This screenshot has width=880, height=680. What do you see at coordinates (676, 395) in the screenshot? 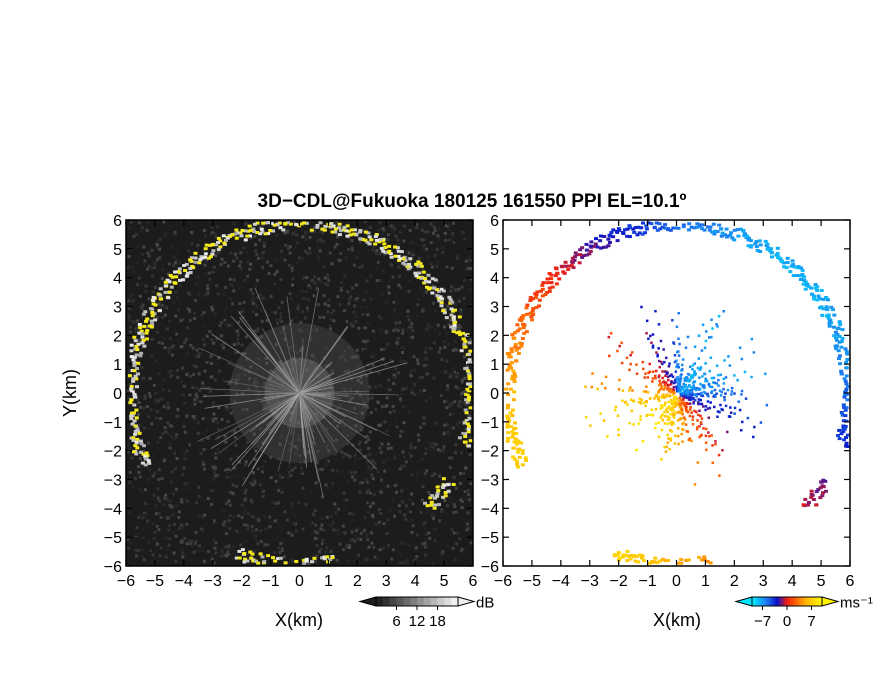
I see `vel-center-rays` at bounding box center [676, 395].